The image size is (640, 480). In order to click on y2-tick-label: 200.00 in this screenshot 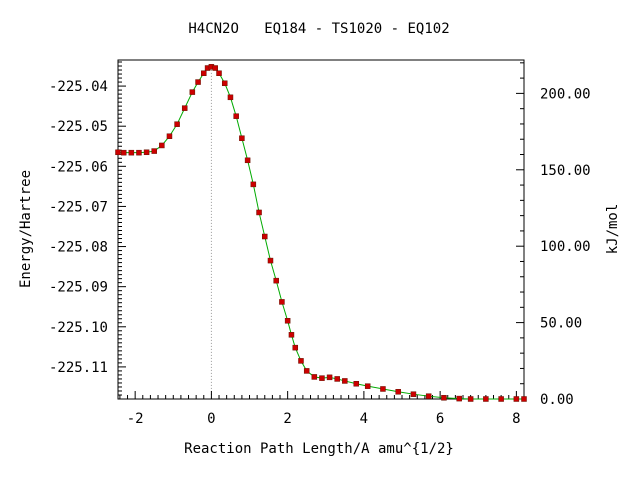, I will do `click(565, 94)`.